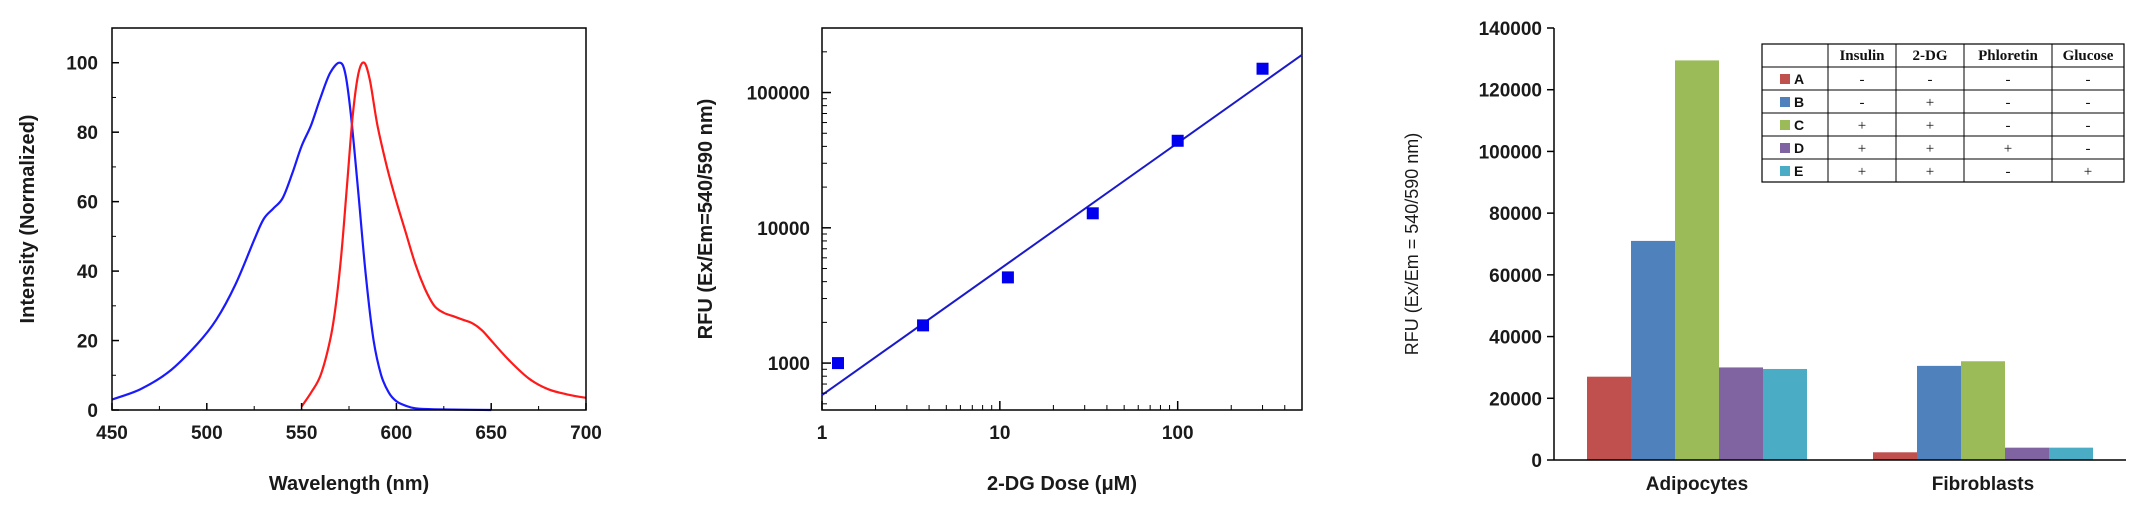  Describe the element at coordinates (87, 203) in the screenshot. I see `y-tick-label: 60` at that location.